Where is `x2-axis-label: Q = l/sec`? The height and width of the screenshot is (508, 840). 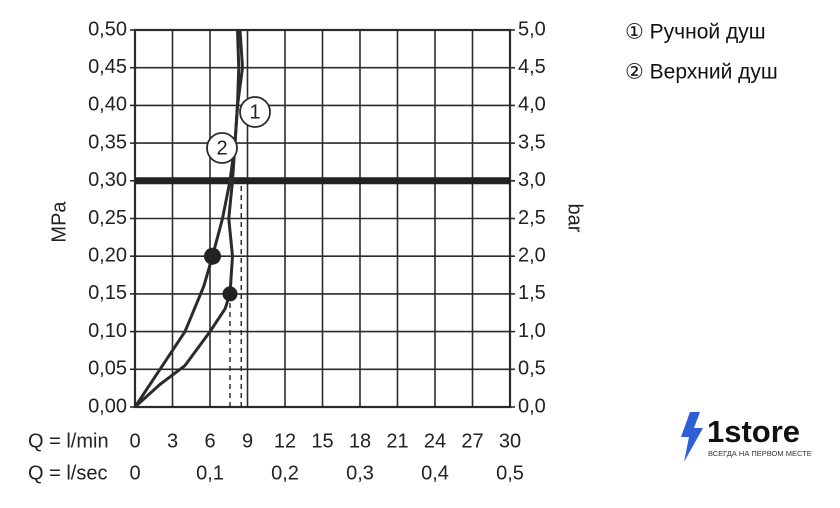 x2-axis-label: Q = l/sec is located at coordinates (67, 473).